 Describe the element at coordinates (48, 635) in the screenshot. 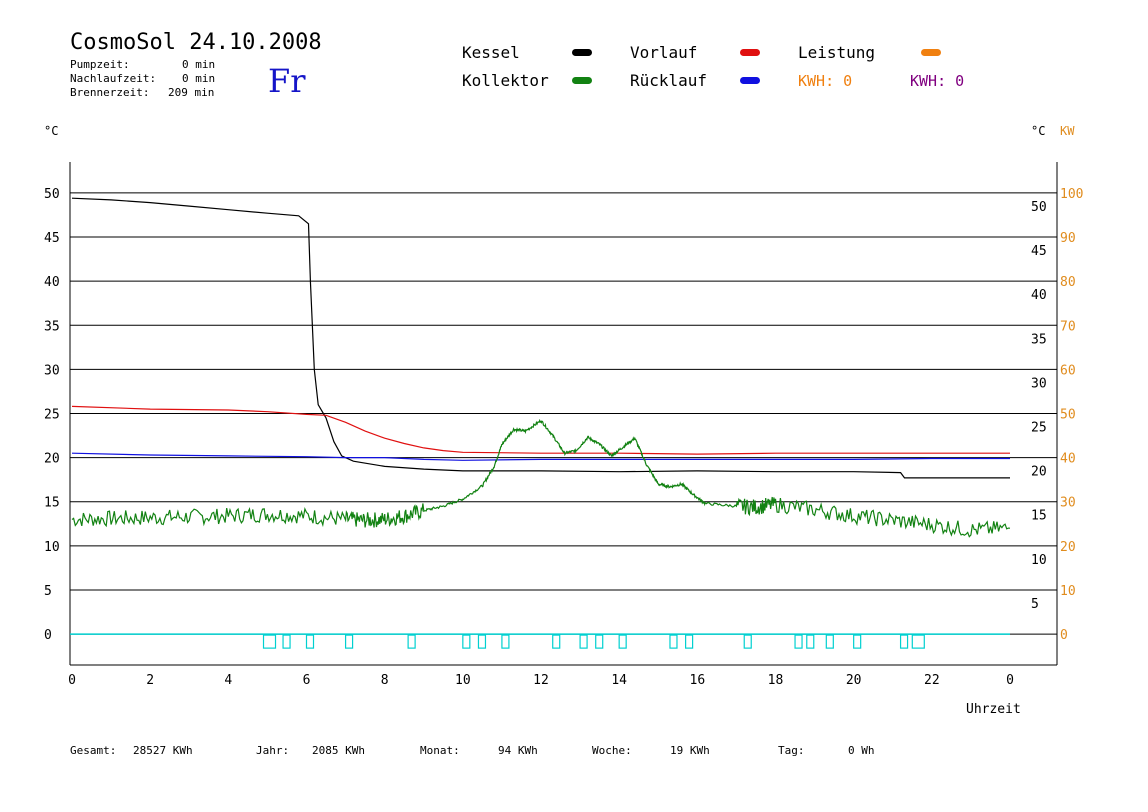

I see `y-tick-left: 0` at that location.